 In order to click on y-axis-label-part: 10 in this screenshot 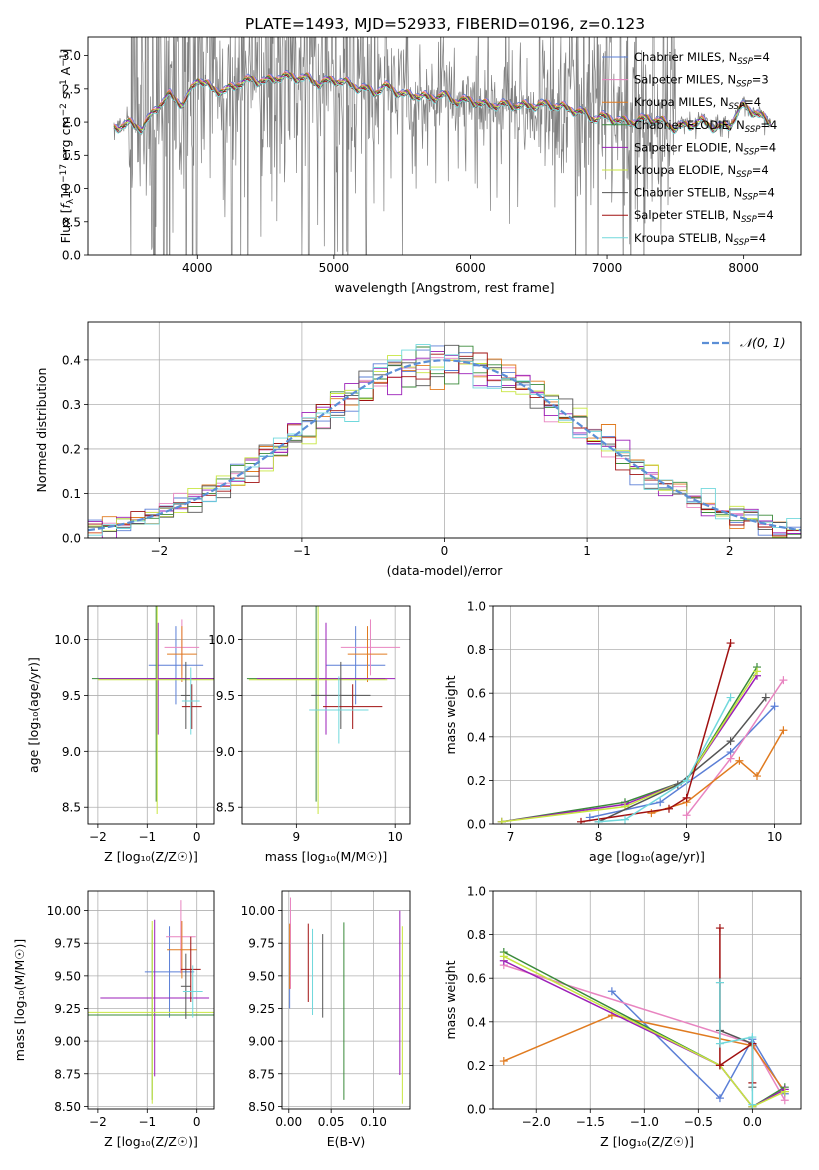, I will do `click(65, 191)`.